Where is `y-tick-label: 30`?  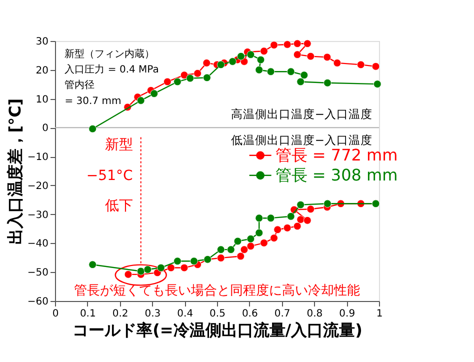
y-tick-label: 30 is located at coordinates (42, 42).